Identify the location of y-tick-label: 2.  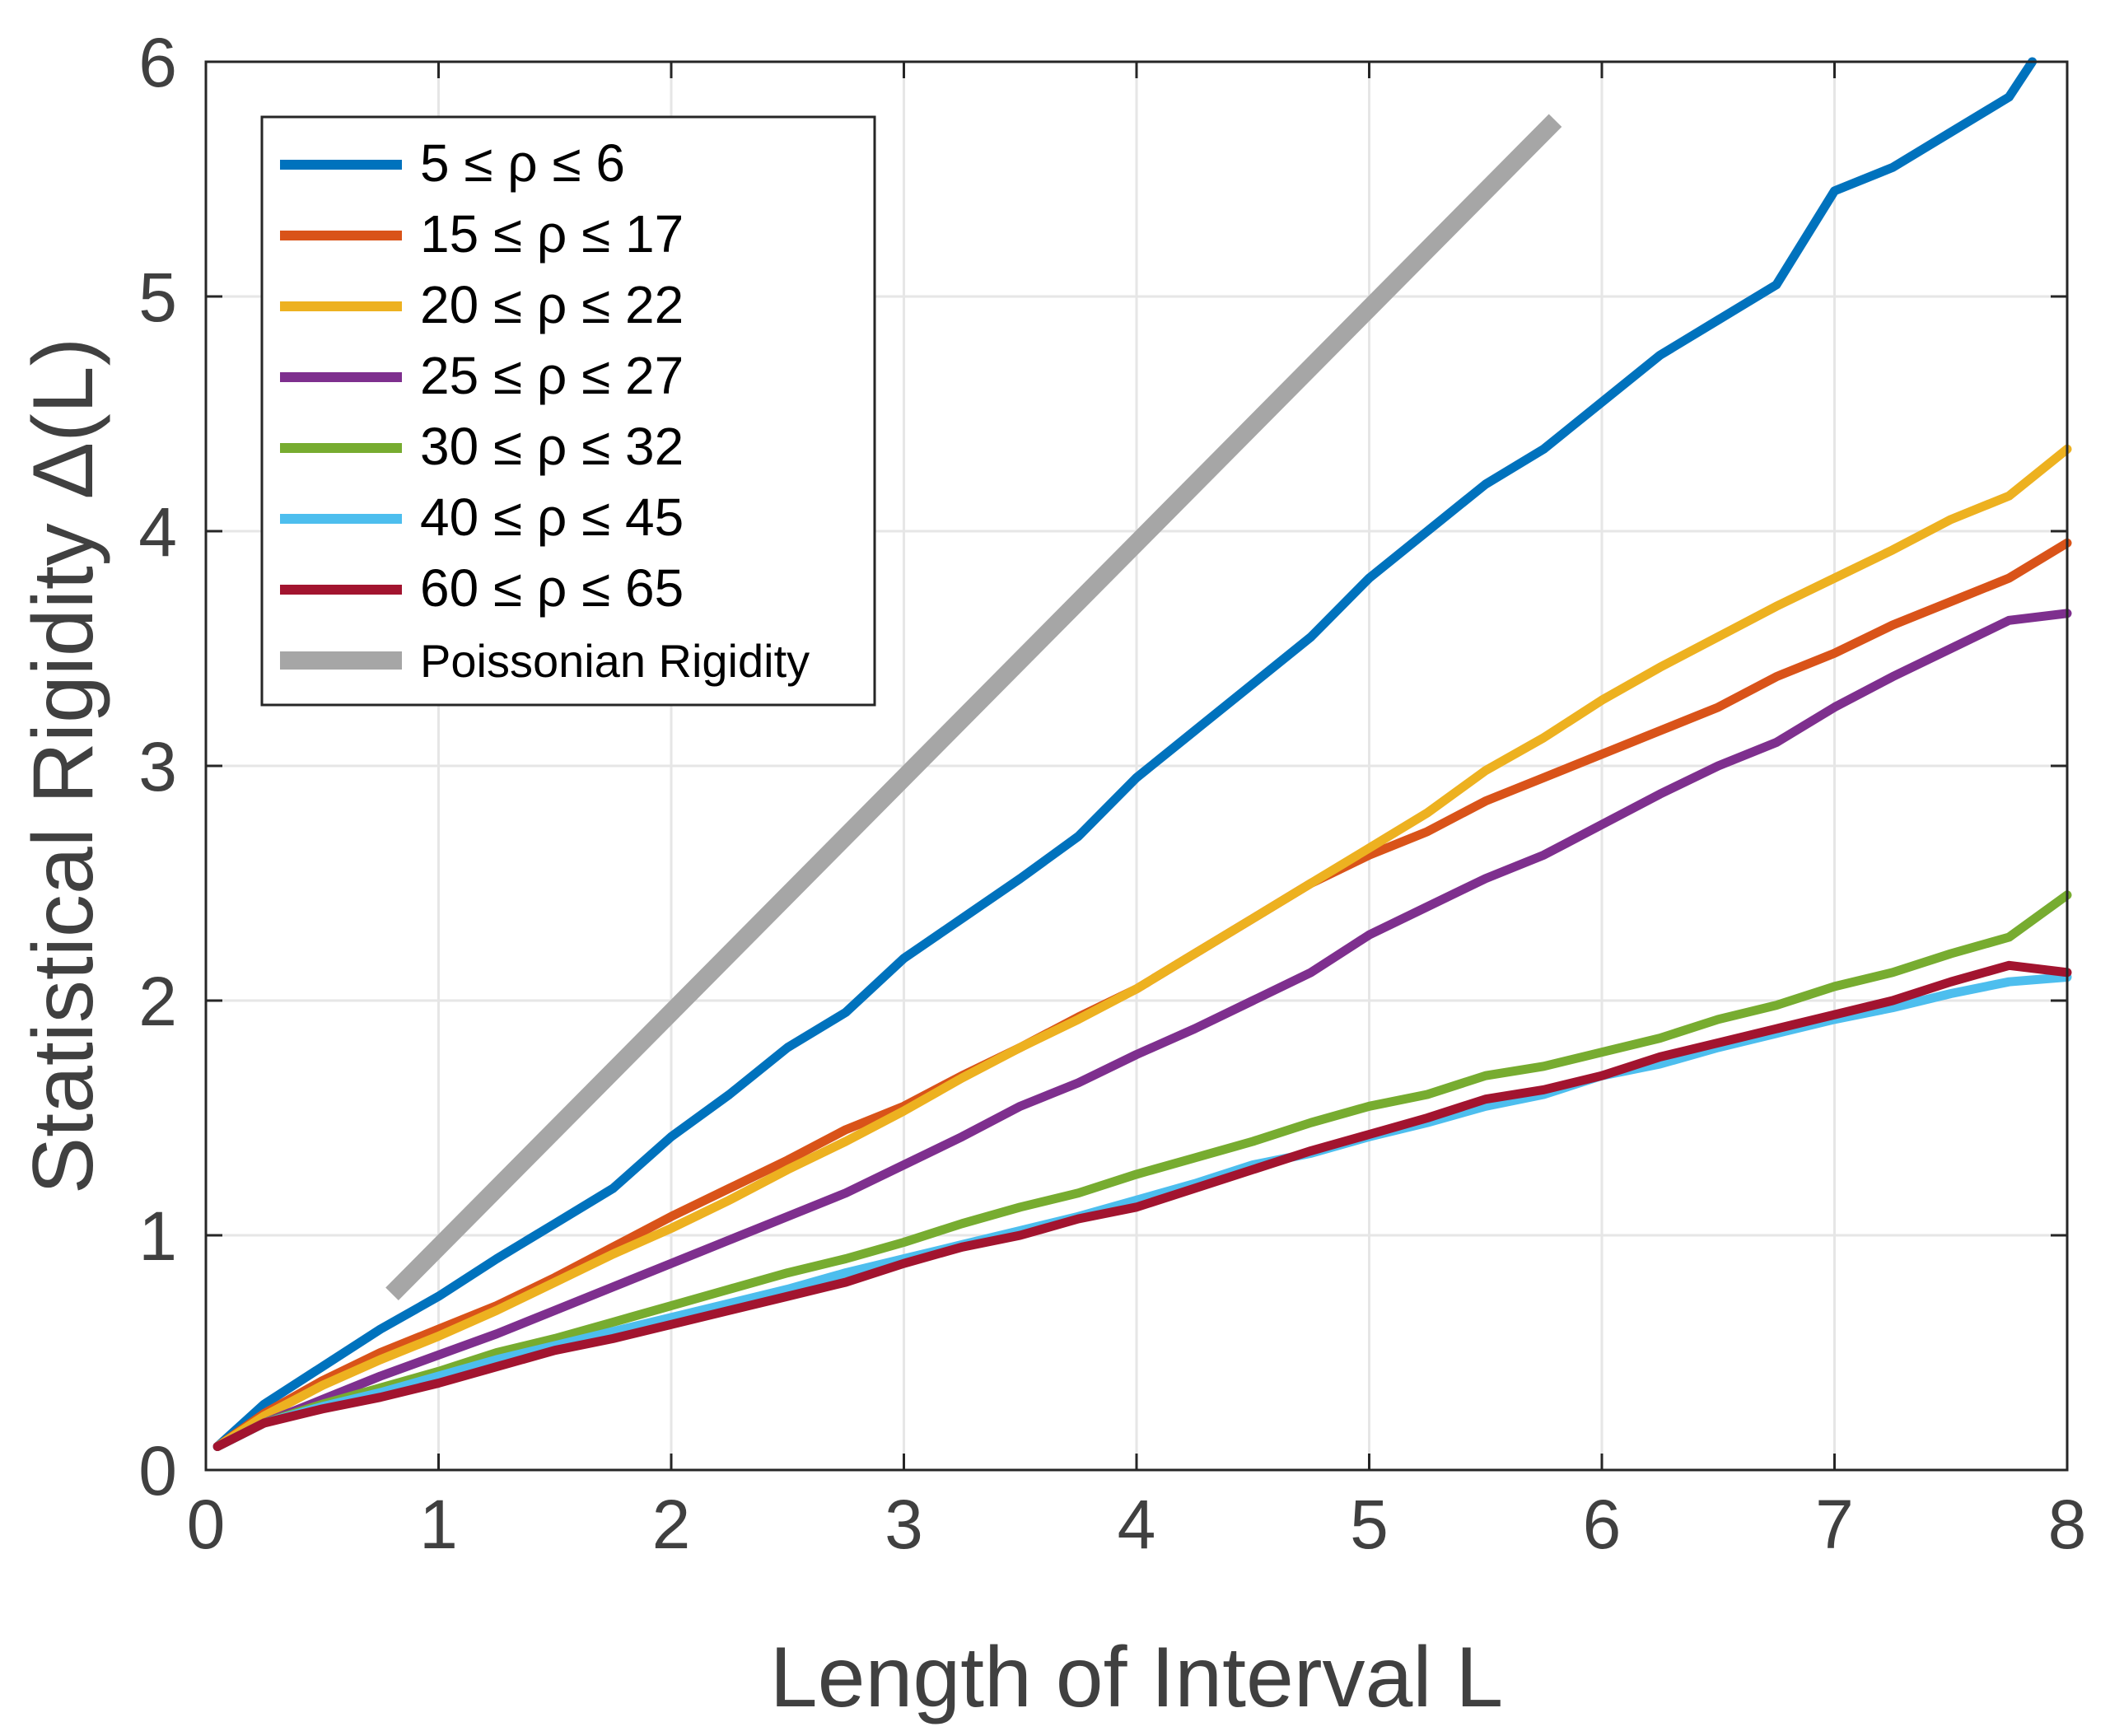
(157, 1001).